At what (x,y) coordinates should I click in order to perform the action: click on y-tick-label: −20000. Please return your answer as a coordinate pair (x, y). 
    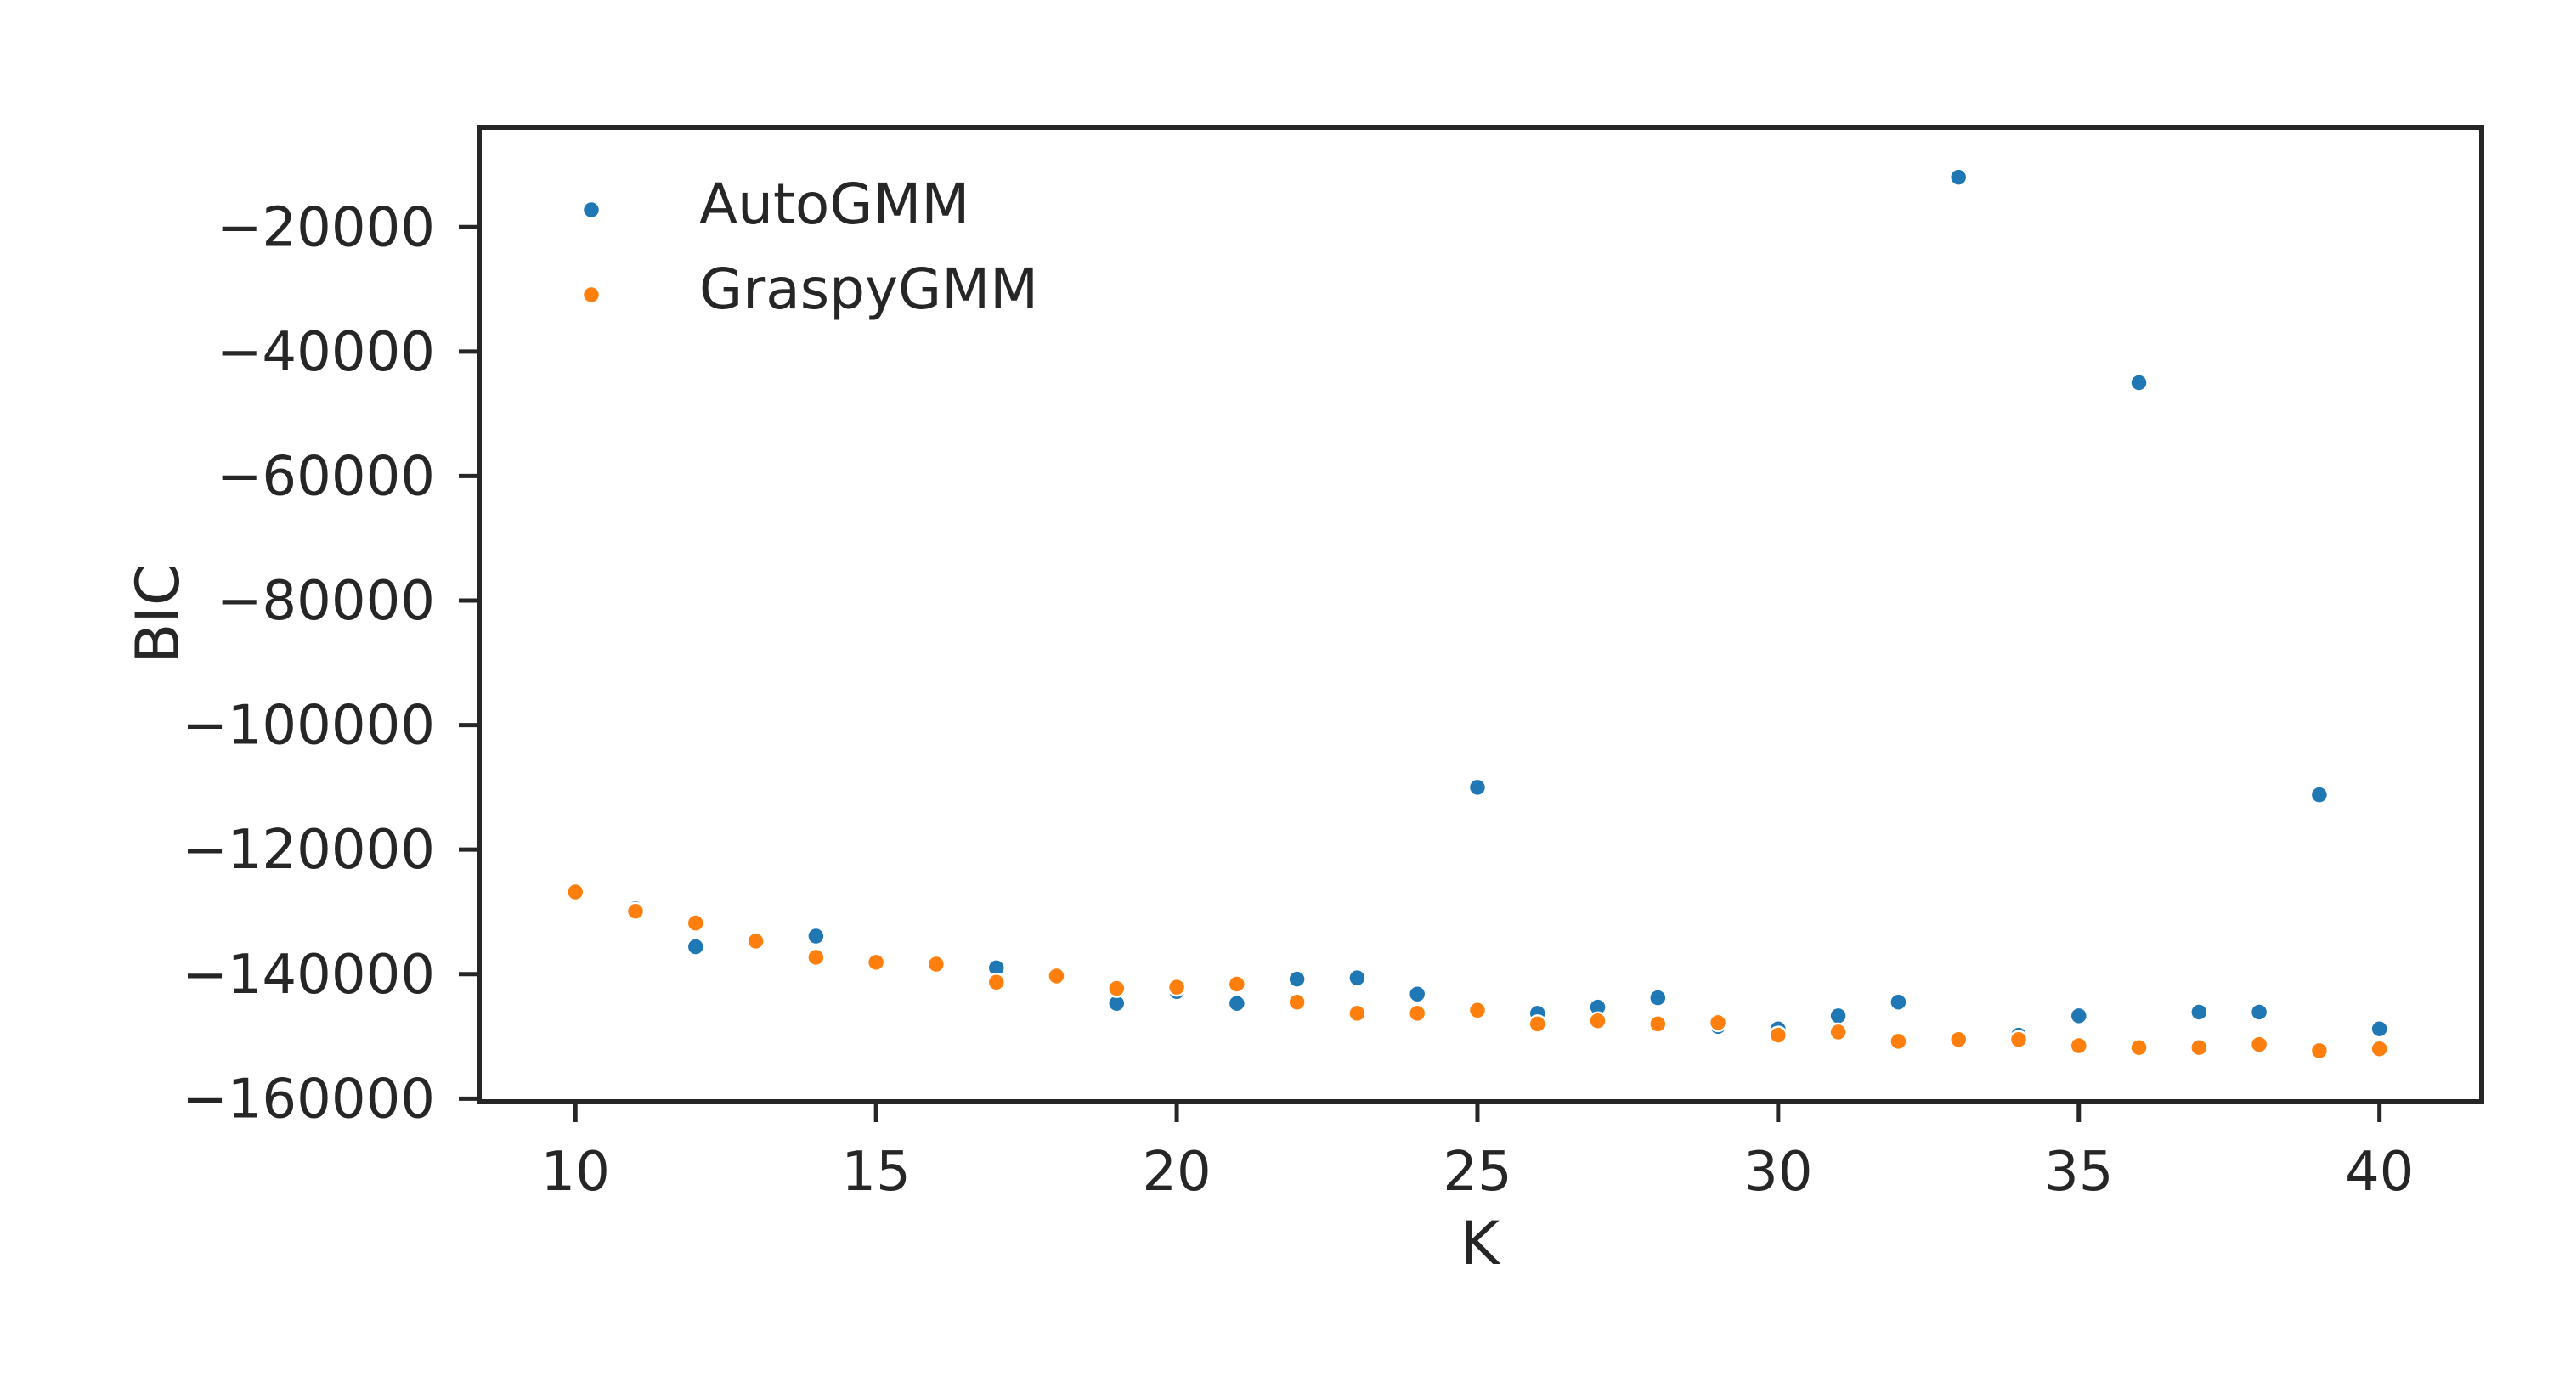
    Looking at the image, I should click on (326, 227).